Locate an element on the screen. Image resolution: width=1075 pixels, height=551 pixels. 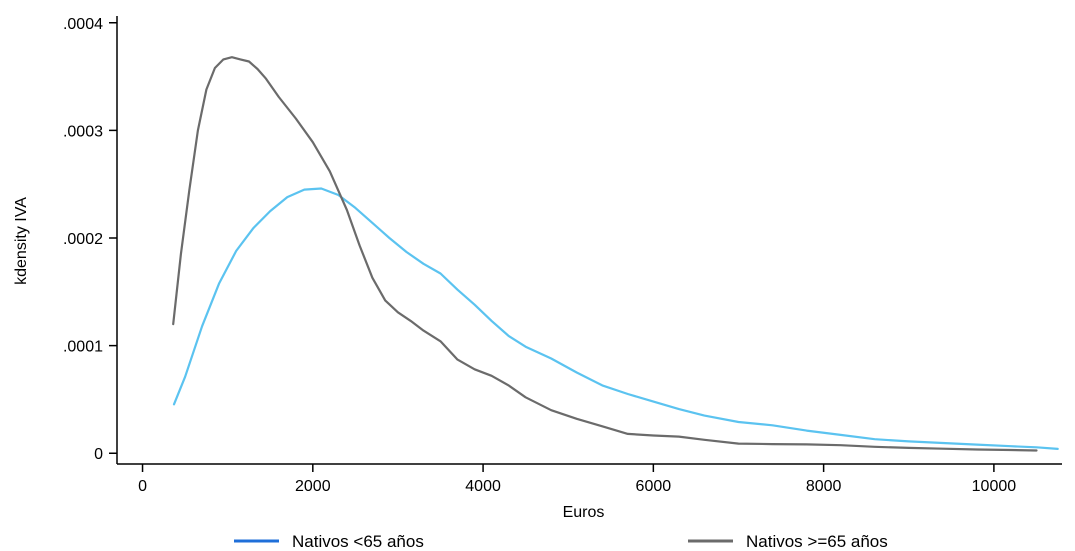
x-axis-title: Euros is located at coordinates (584, 512).